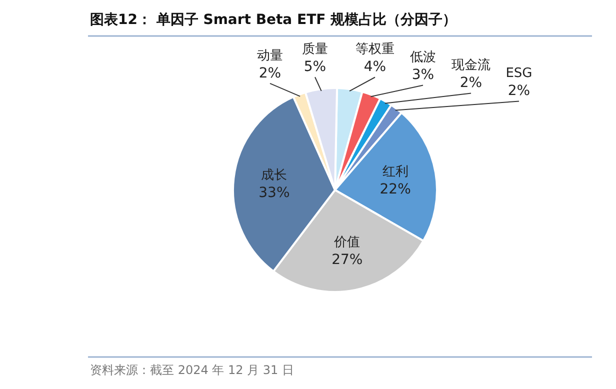  I want to click on chart-title: 图表12： 单因子 Smart Beta ETF 规模占比（分因子）, so click(273, 20).